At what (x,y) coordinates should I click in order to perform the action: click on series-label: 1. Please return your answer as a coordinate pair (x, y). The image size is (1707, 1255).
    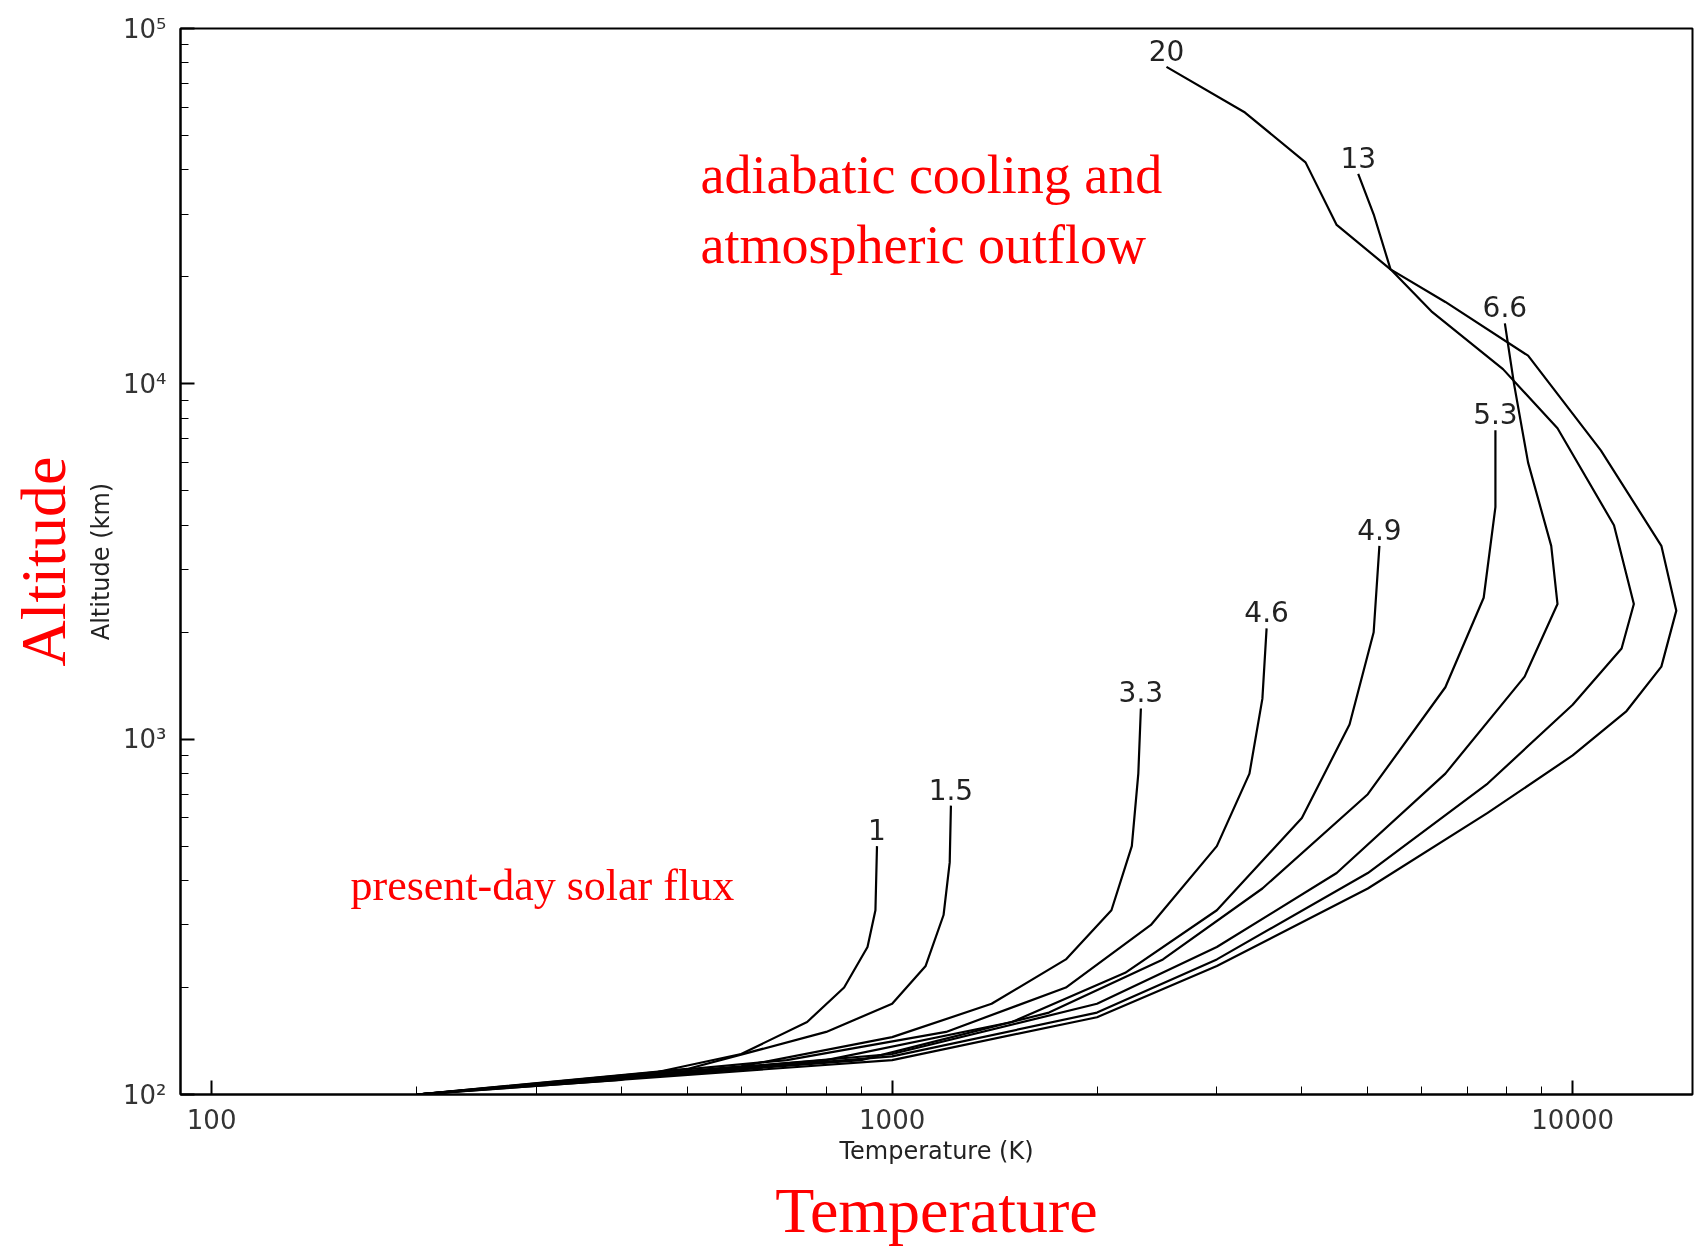
    Looking at the image, I should click on (877, 831).